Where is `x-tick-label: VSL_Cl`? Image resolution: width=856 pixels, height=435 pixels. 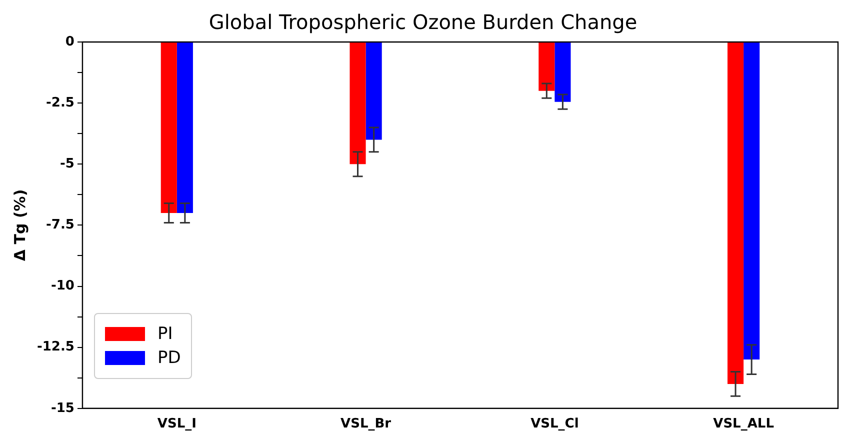
x-tick-label: VSL_Cl is located at coordinates (554, 424).